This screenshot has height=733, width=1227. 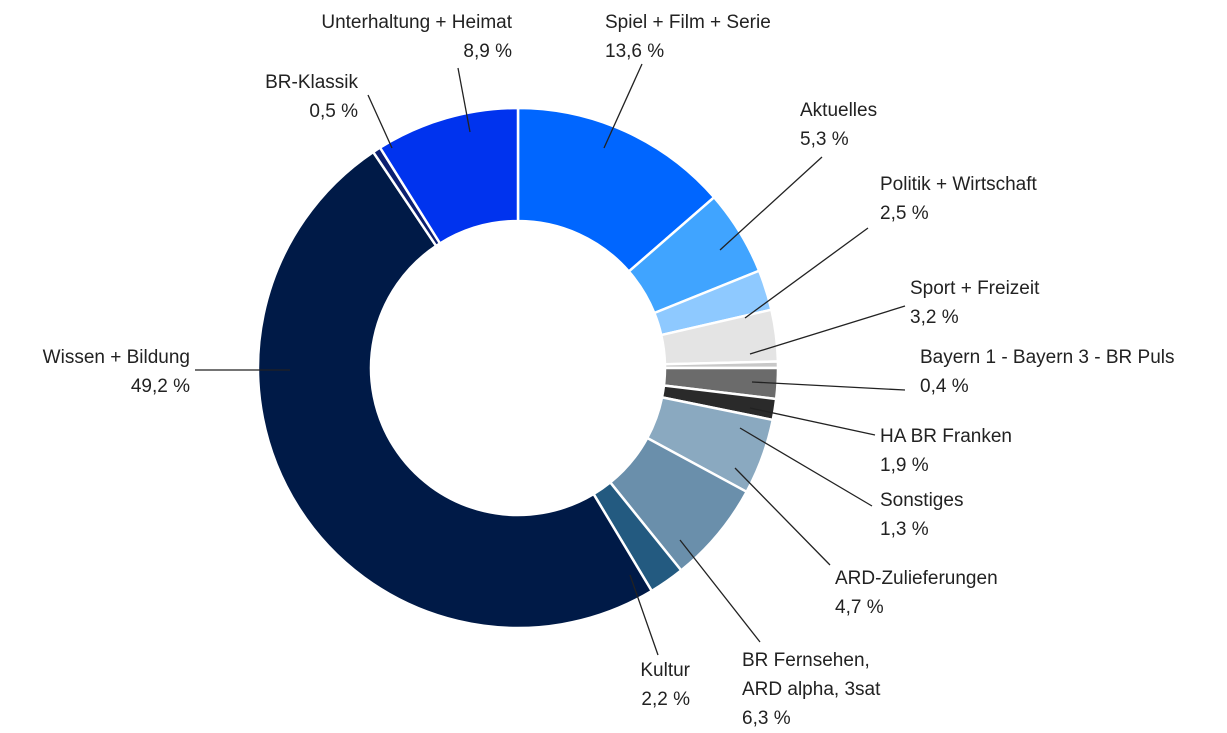 I want to click on segment-label: ARD-Zulieferungen 4,7 %, so click(x=916, y=593).